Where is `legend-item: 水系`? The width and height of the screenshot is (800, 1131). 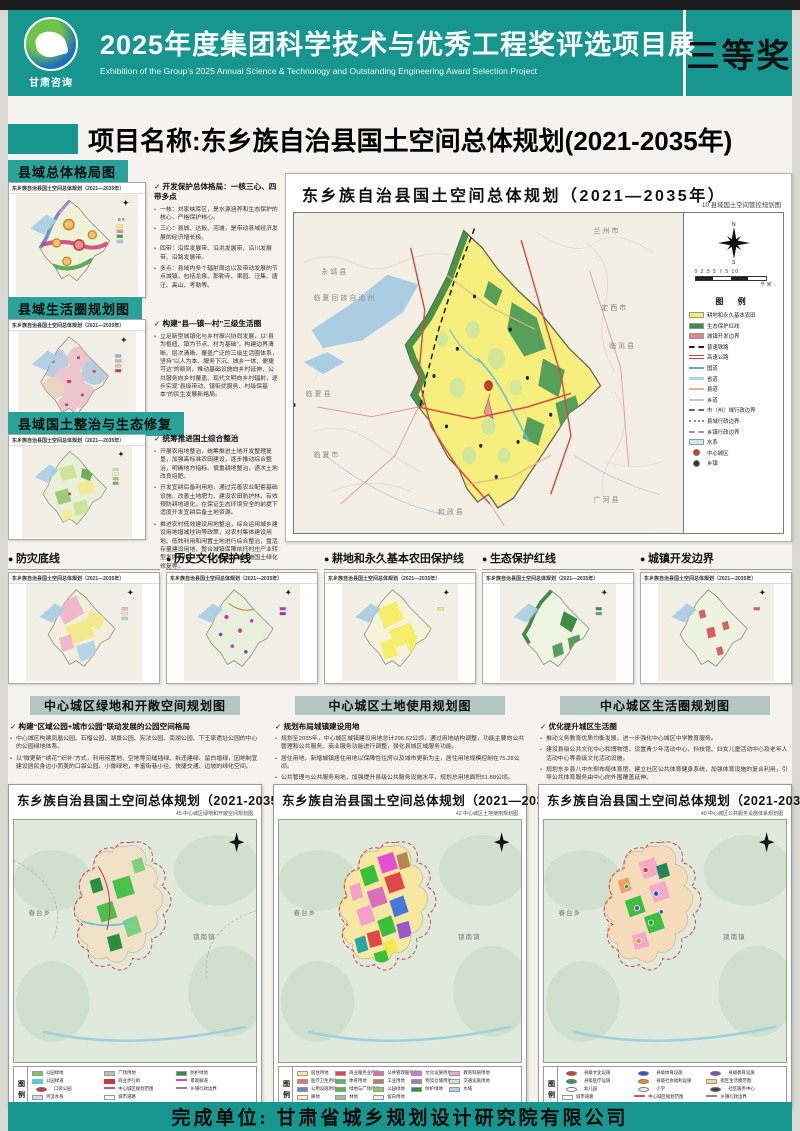
legend-item: 水系 is located at coordinates (733, 442).